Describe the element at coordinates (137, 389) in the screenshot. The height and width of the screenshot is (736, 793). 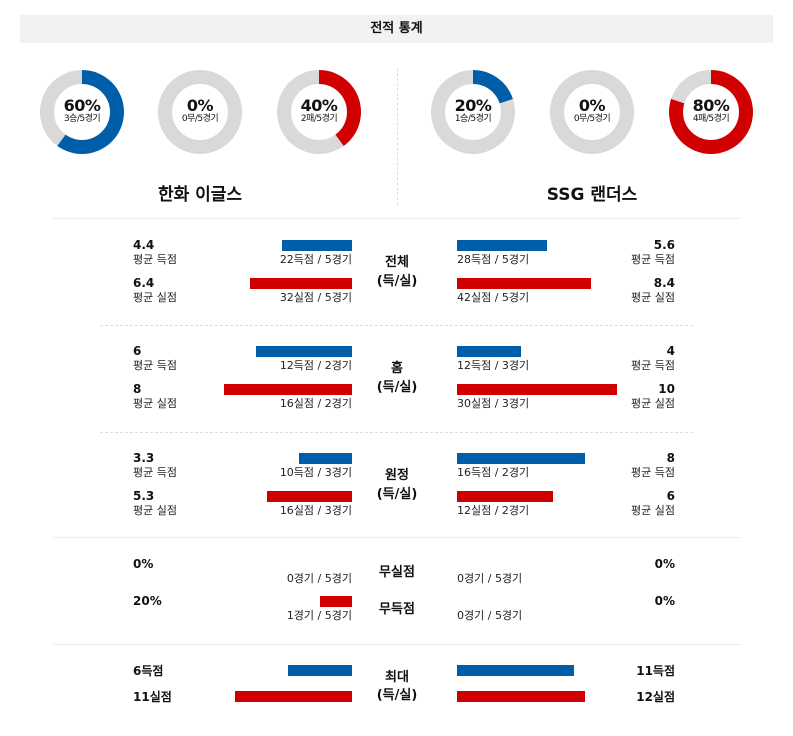
I see `left-value: 8` at that location.